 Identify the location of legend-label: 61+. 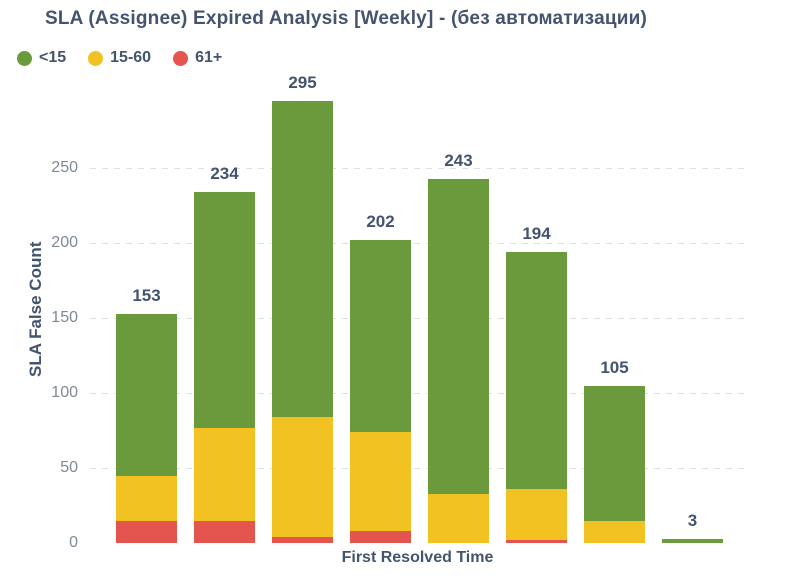
(209, 57).